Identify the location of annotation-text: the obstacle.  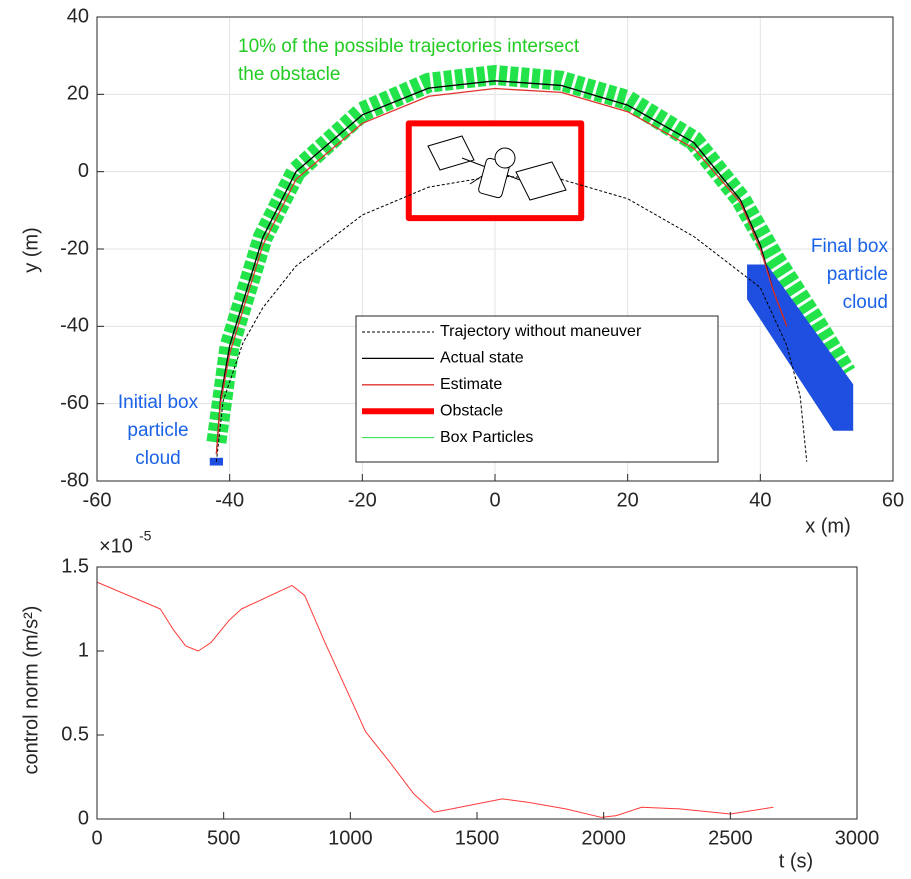
(289, 74).